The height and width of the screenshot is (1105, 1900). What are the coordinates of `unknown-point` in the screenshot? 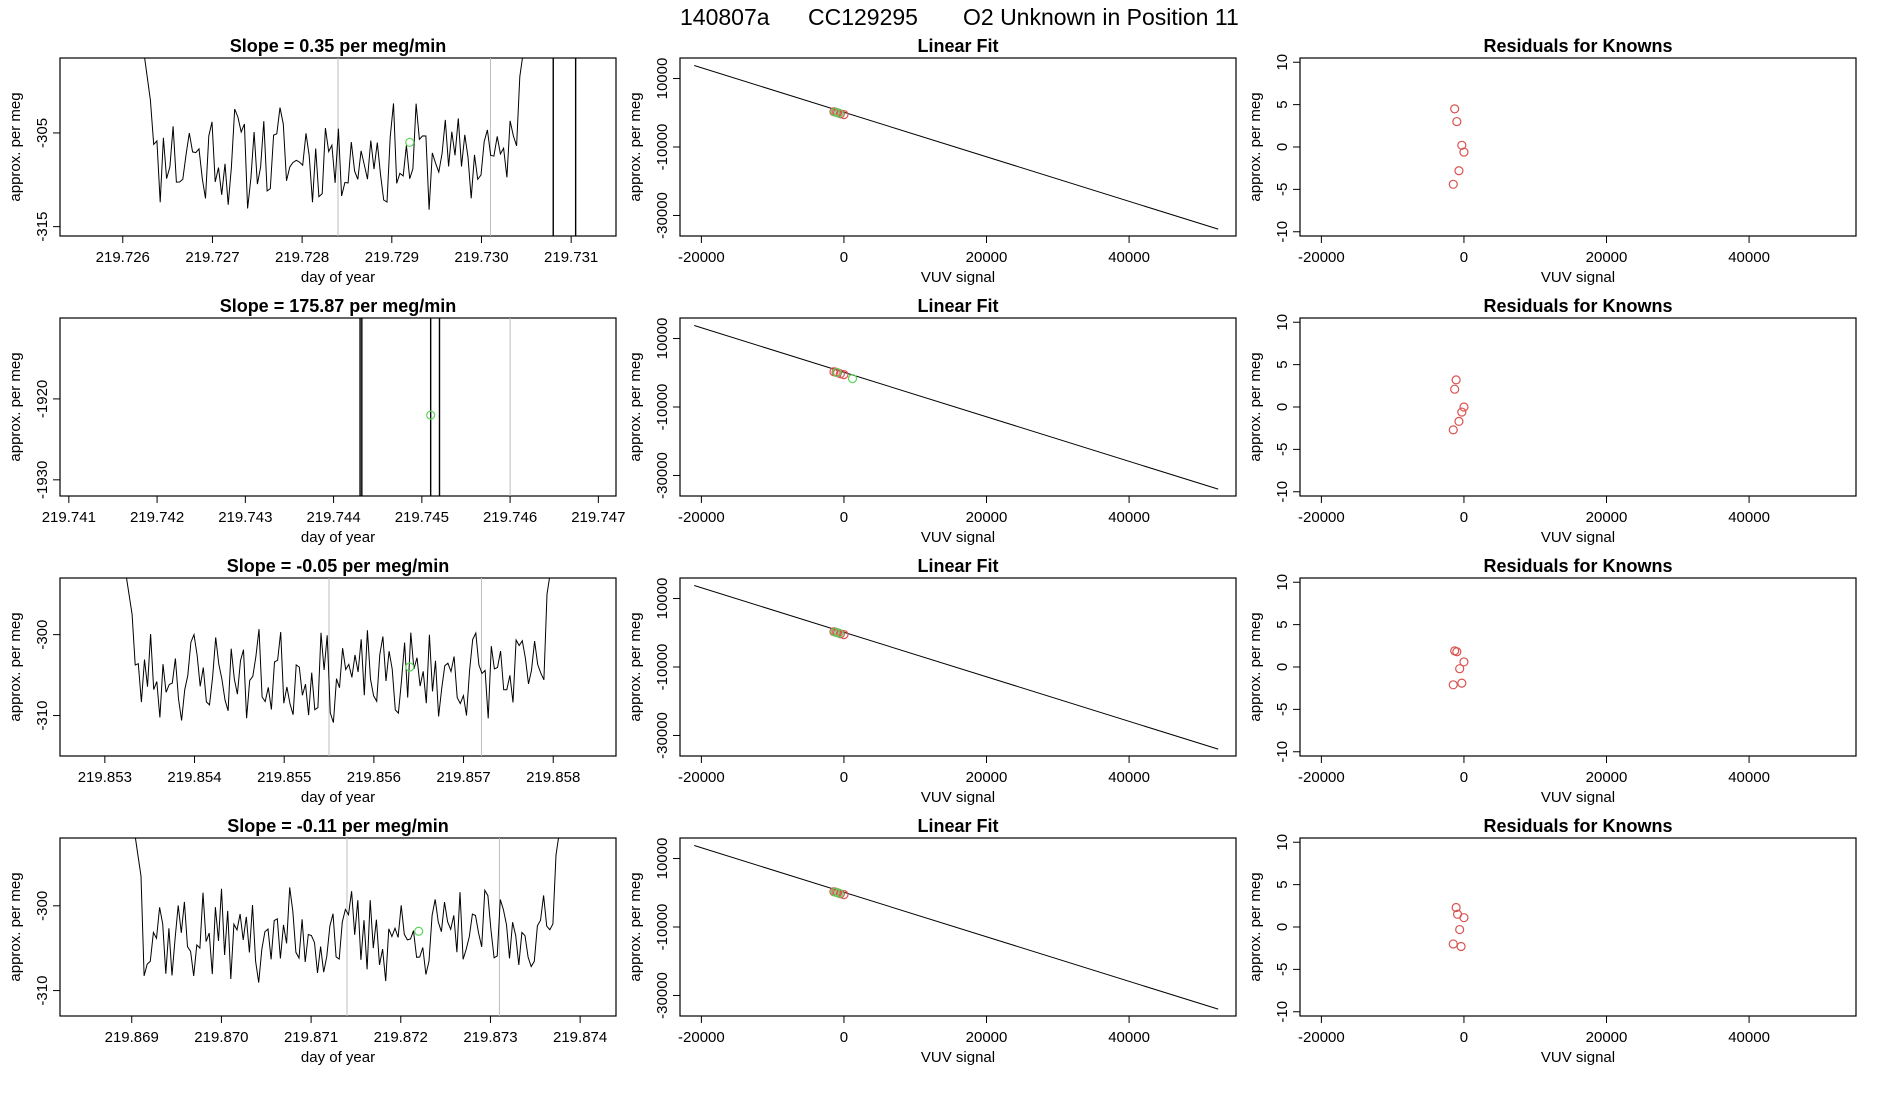 It's located at (839, 893).